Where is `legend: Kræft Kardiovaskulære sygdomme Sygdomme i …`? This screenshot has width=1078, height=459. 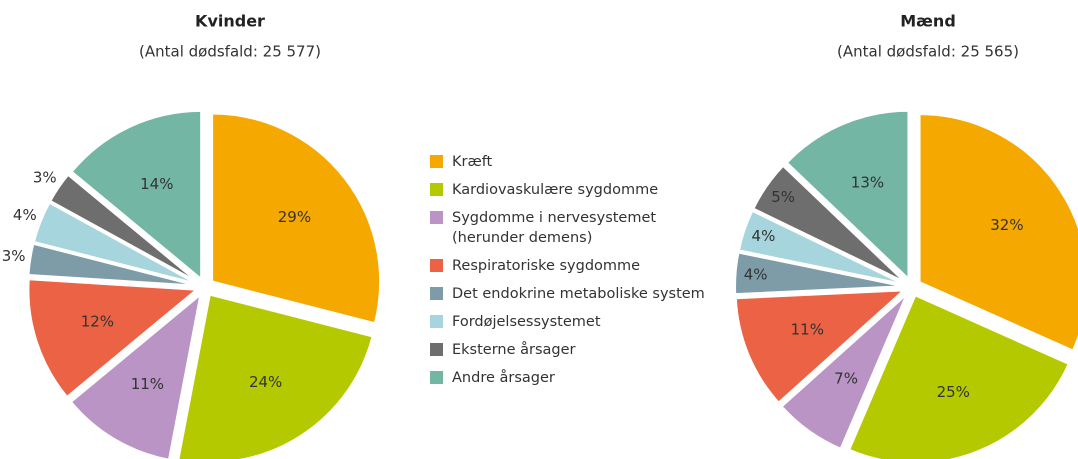 legend: Kræft Kardiovaskulære sygdomme Sygdomme i … is located at coordinates (575, 274).